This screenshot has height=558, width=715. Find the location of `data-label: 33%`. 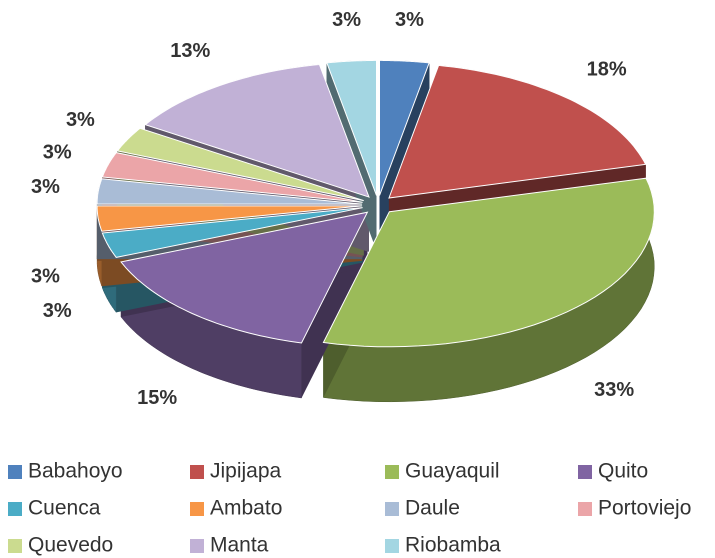

data-label: 33% is located at coordinates (614, 390).